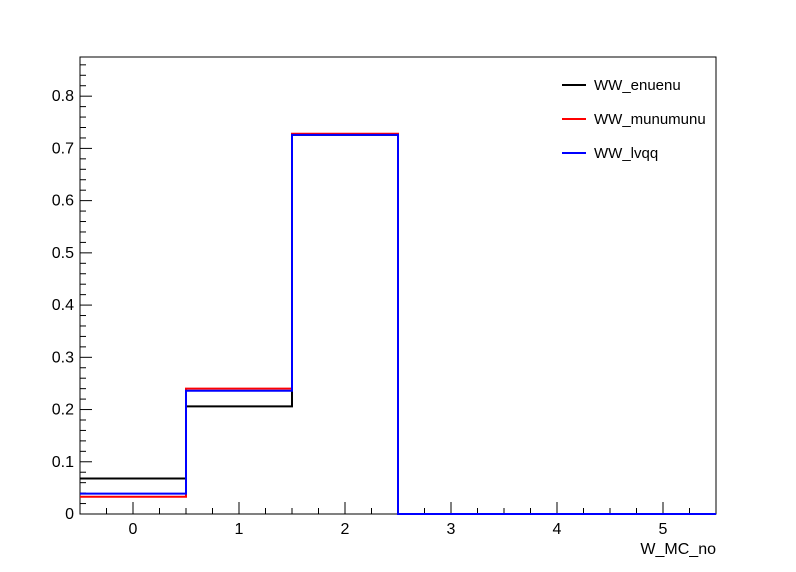 Image resolution: width=796 pixels, height=572 pixels. What do you see at coordinates (345, 529) in the screenshot?
I see `x-tick-label: 2` at bounding box center [345, 529].